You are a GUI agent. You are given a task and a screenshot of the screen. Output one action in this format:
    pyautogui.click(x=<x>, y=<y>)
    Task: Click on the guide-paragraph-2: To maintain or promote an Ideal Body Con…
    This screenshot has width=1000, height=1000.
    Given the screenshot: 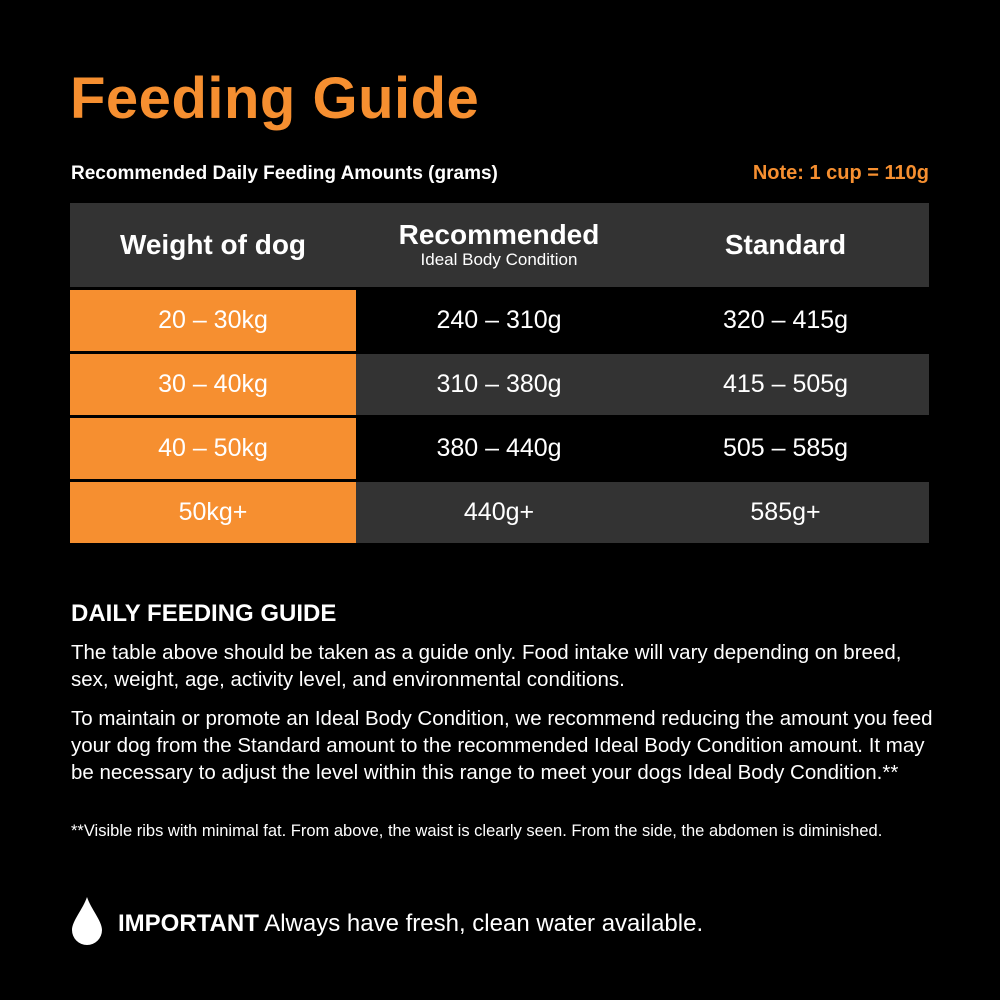 What is the action you would take?
    pyautogui.click(x=502, y=745)
    